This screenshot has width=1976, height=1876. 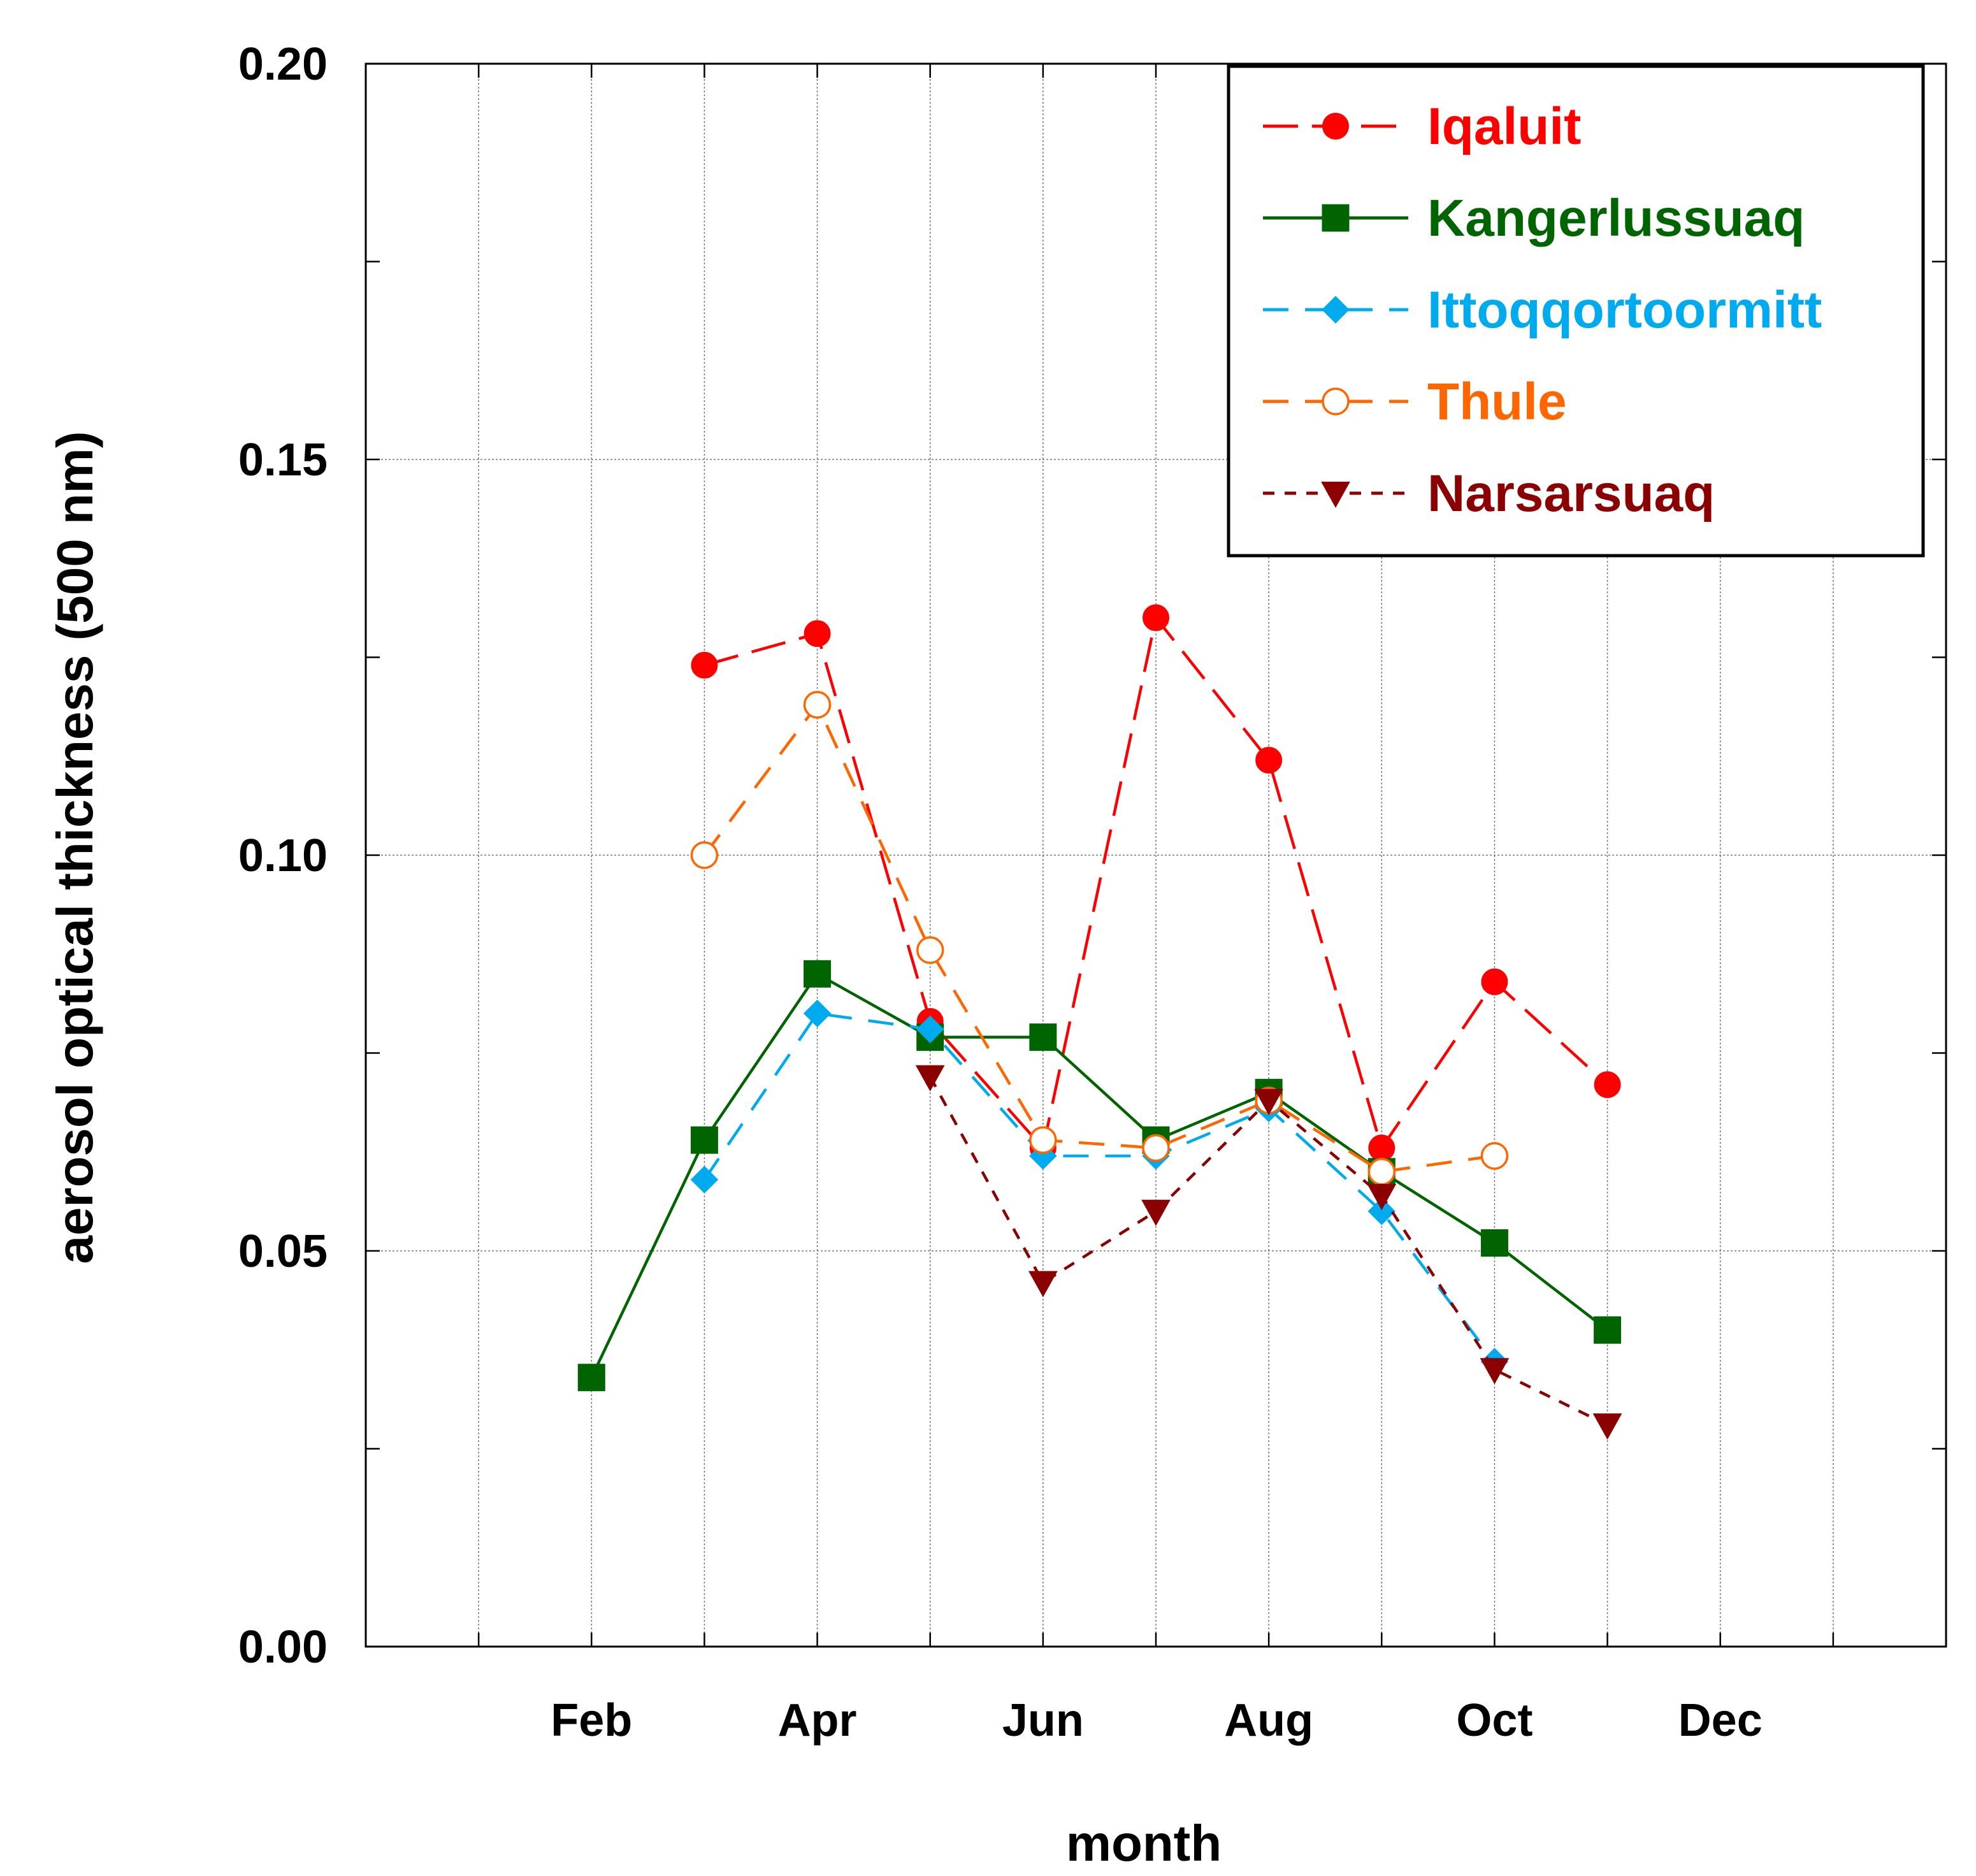 I want to click on legend-label: Ittoqqortoormitt, so click(x=1624, y=310).